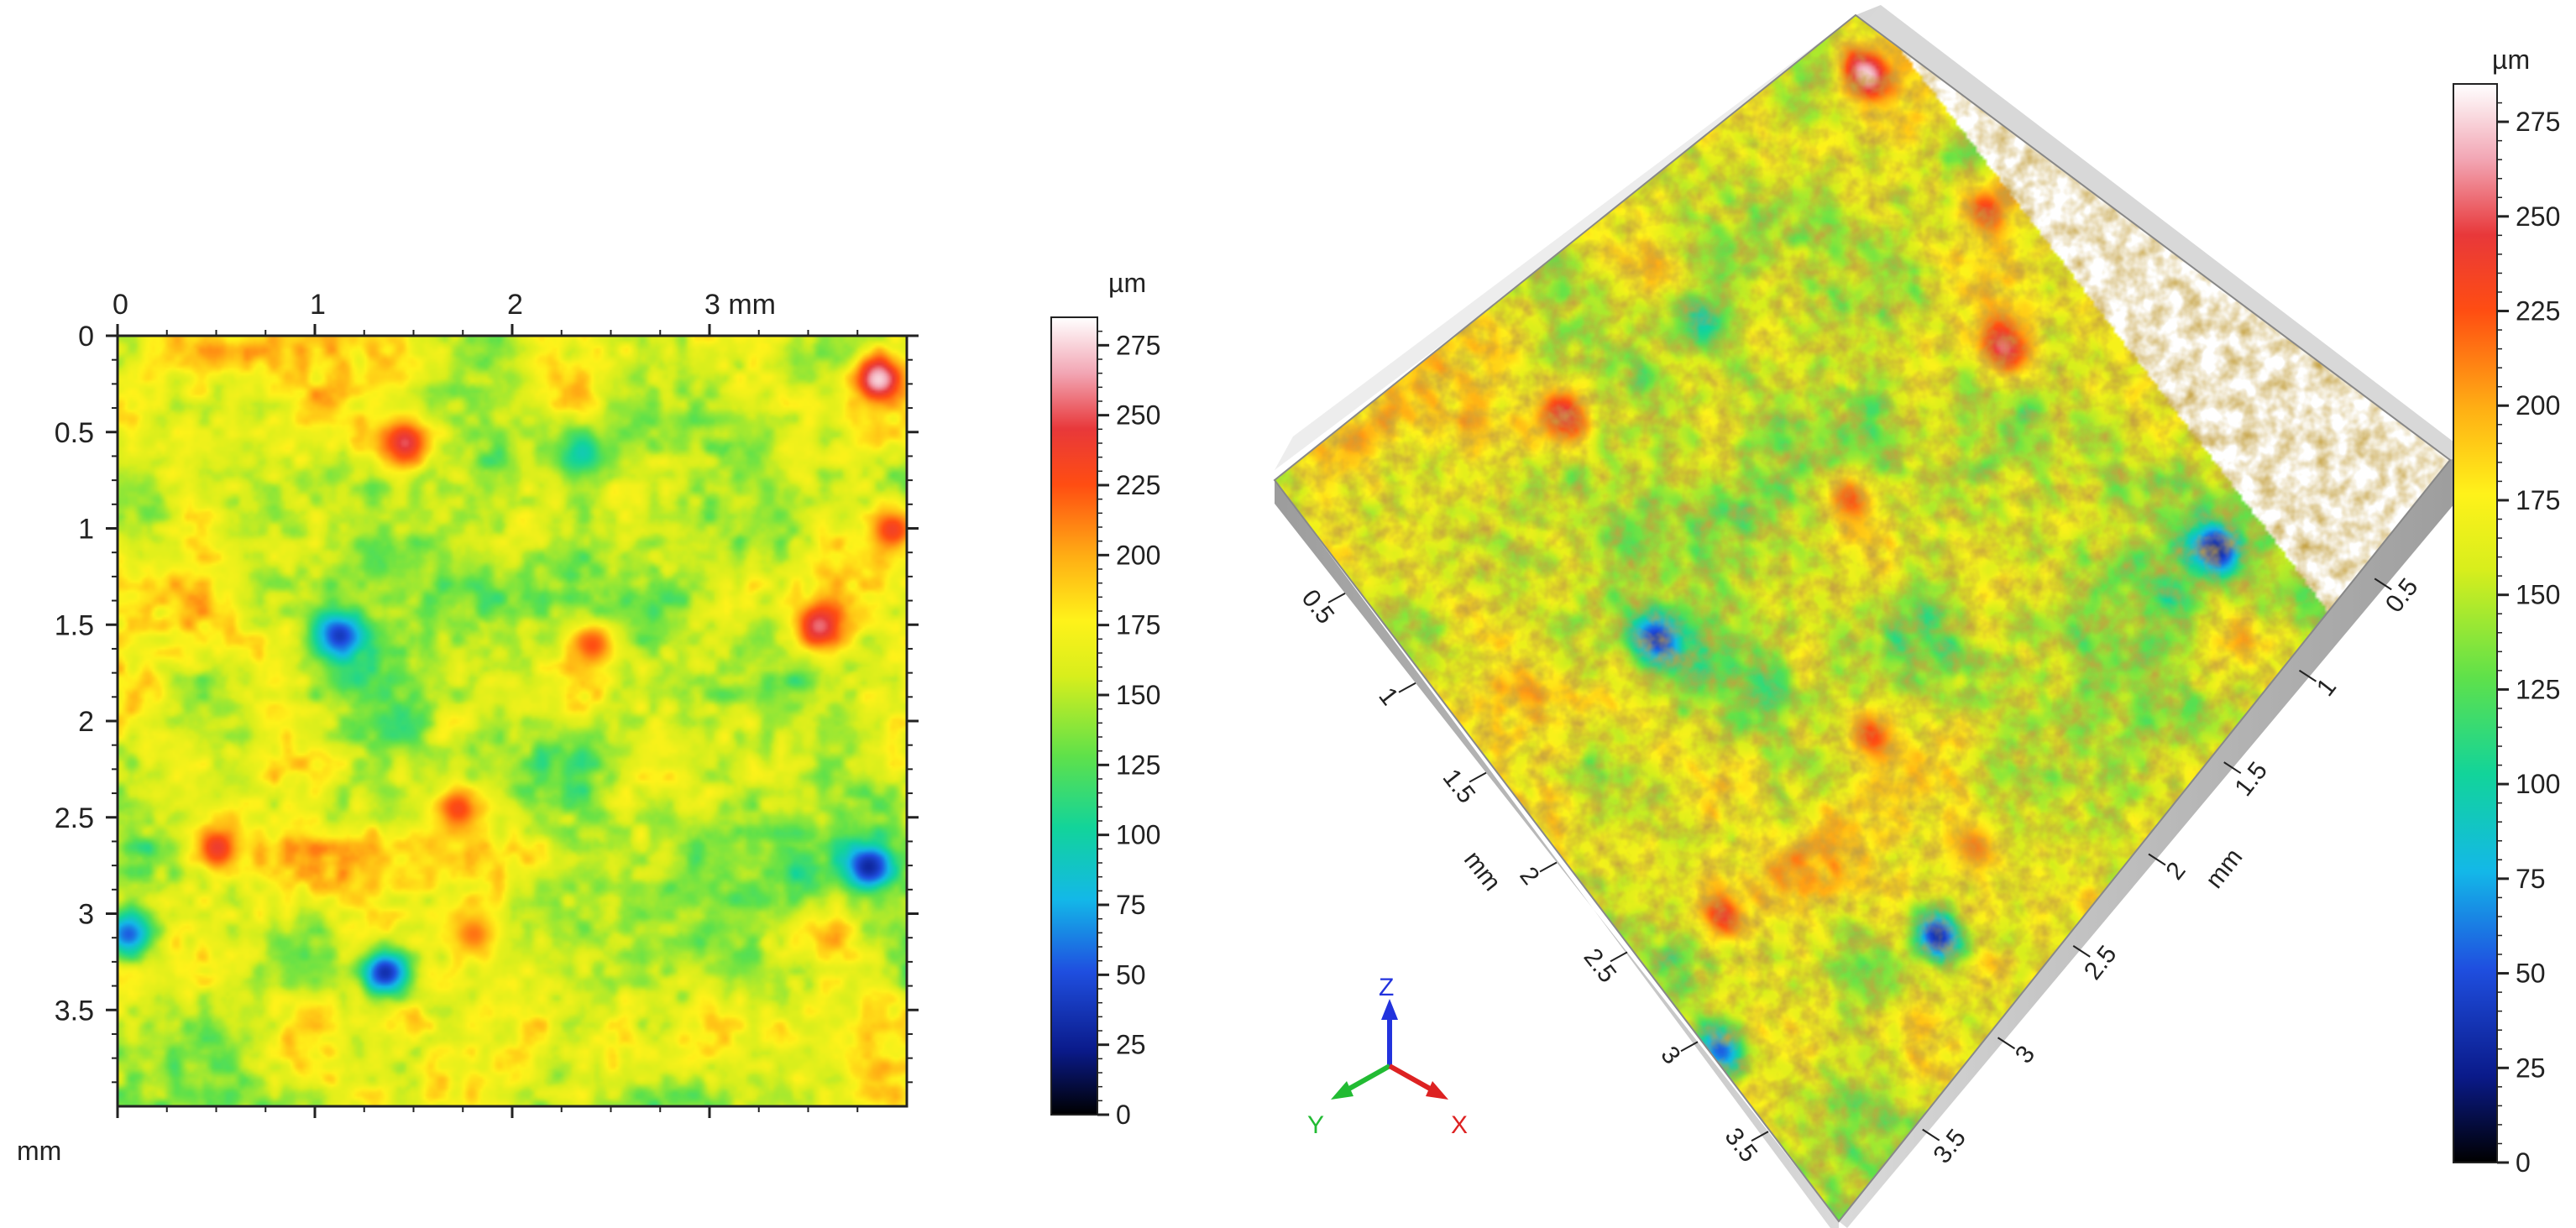 This screenshot has width=2576, height=1228. Describe the element at coordinates (75, 625) in the screenshot. I see `y-tick-label: 1.5` at that location.